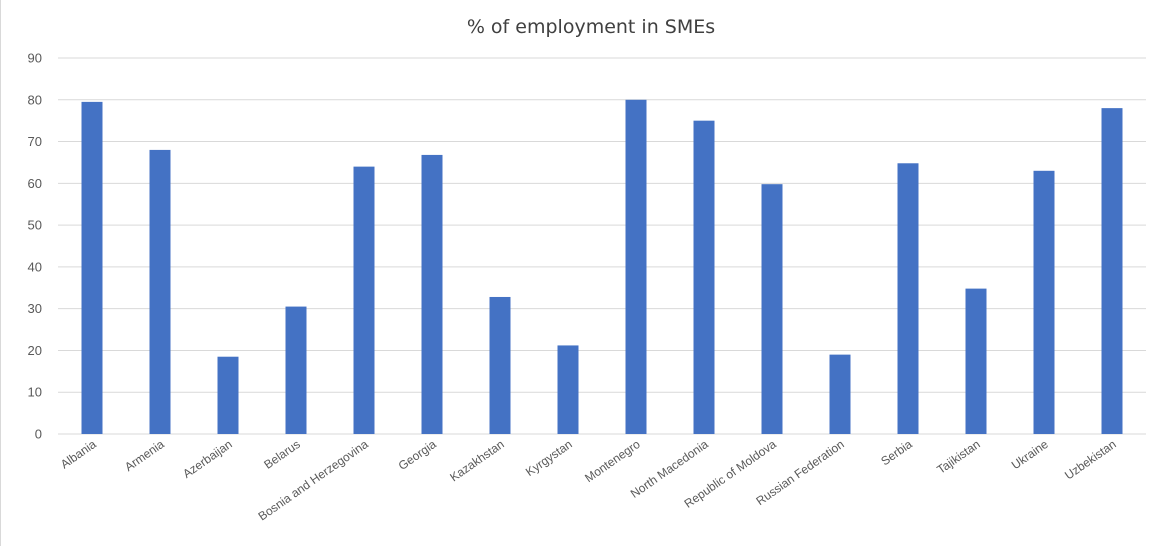 This screenshot has height=546, width=1159. I want to click on y-axis-ticks: 0 10 20 30 40 50 60 70 80 90, so click(35, 246).